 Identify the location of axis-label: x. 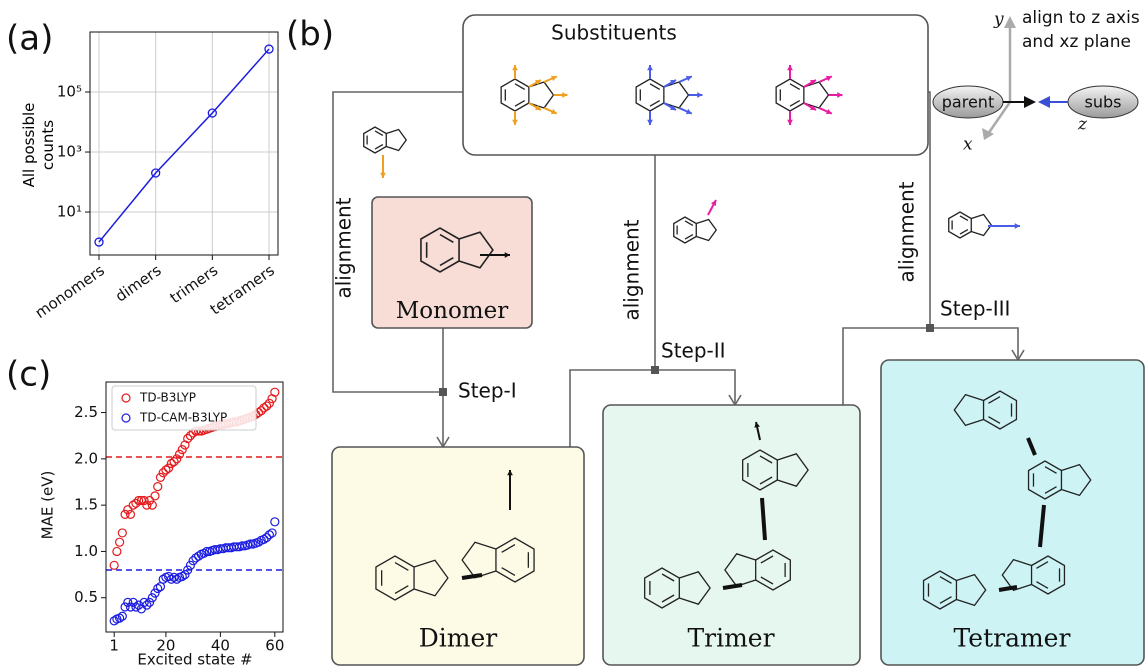
(968, 145).